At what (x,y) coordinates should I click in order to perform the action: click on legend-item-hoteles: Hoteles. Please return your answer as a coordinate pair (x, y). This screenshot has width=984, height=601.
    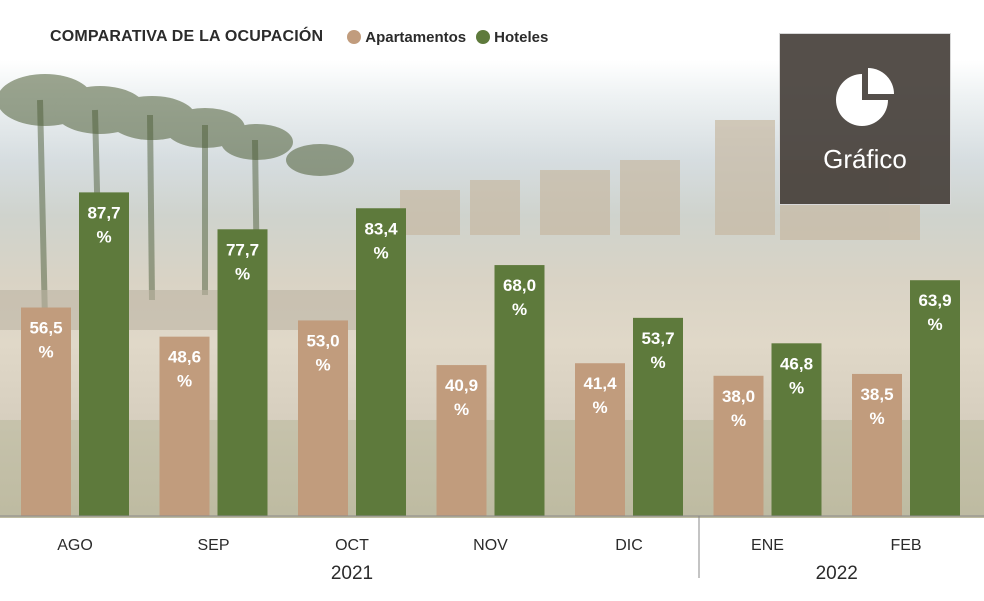
    Looking at the image, I should click on (512, 37).